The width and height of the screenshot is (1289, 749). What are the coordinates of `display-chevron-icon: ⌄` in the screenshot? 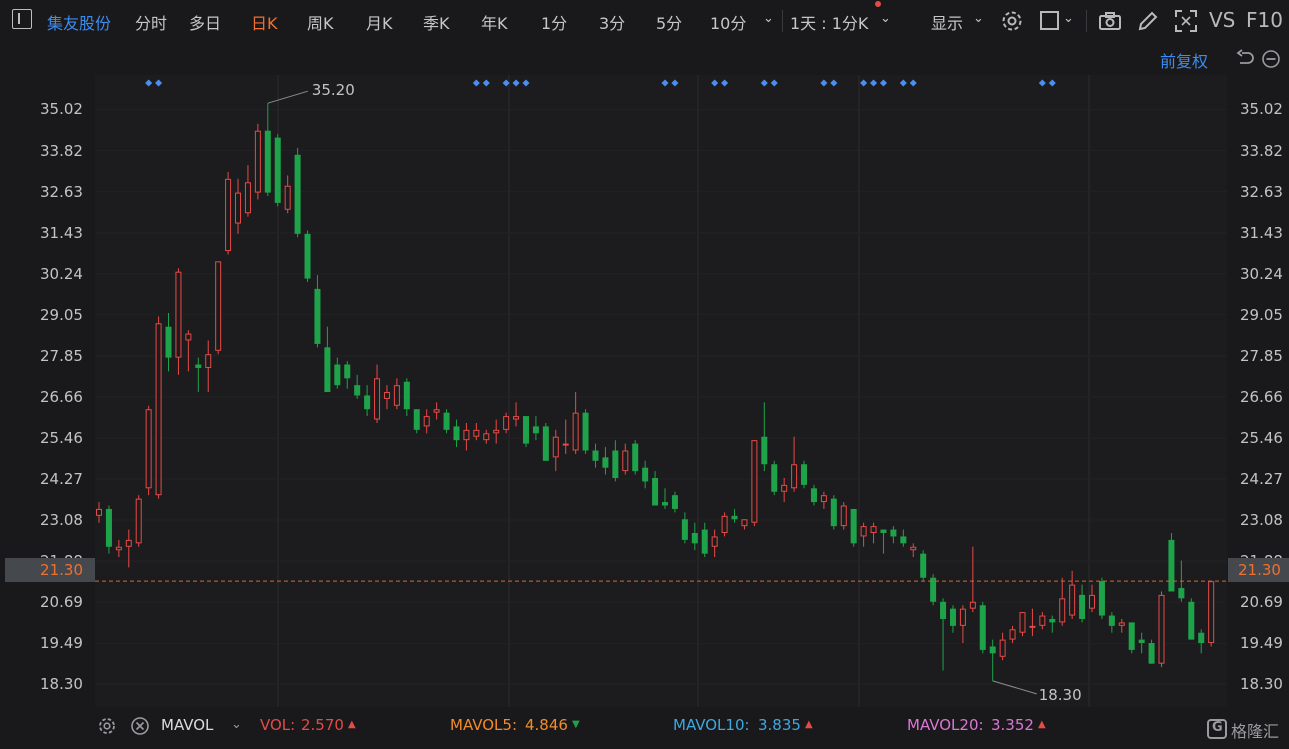 It's located at (978, 18).